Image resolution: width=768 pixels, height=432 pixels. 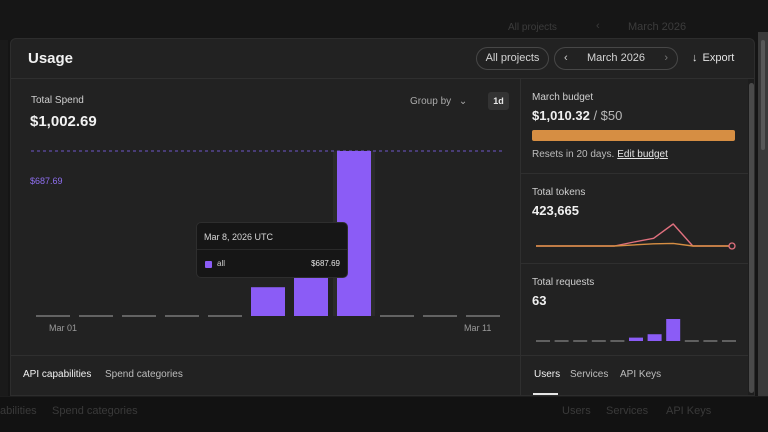 I want to click on background-scrollbar, so click(x=763, y=215).